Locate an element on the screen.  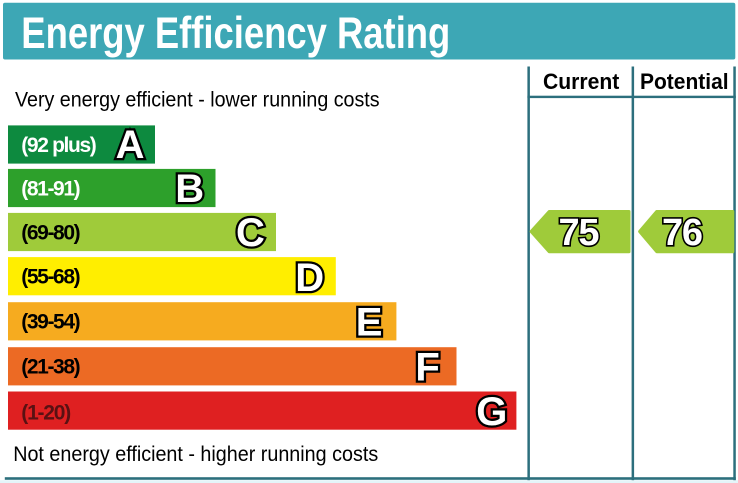
svg-text: E is located at coordinates (369, 322).